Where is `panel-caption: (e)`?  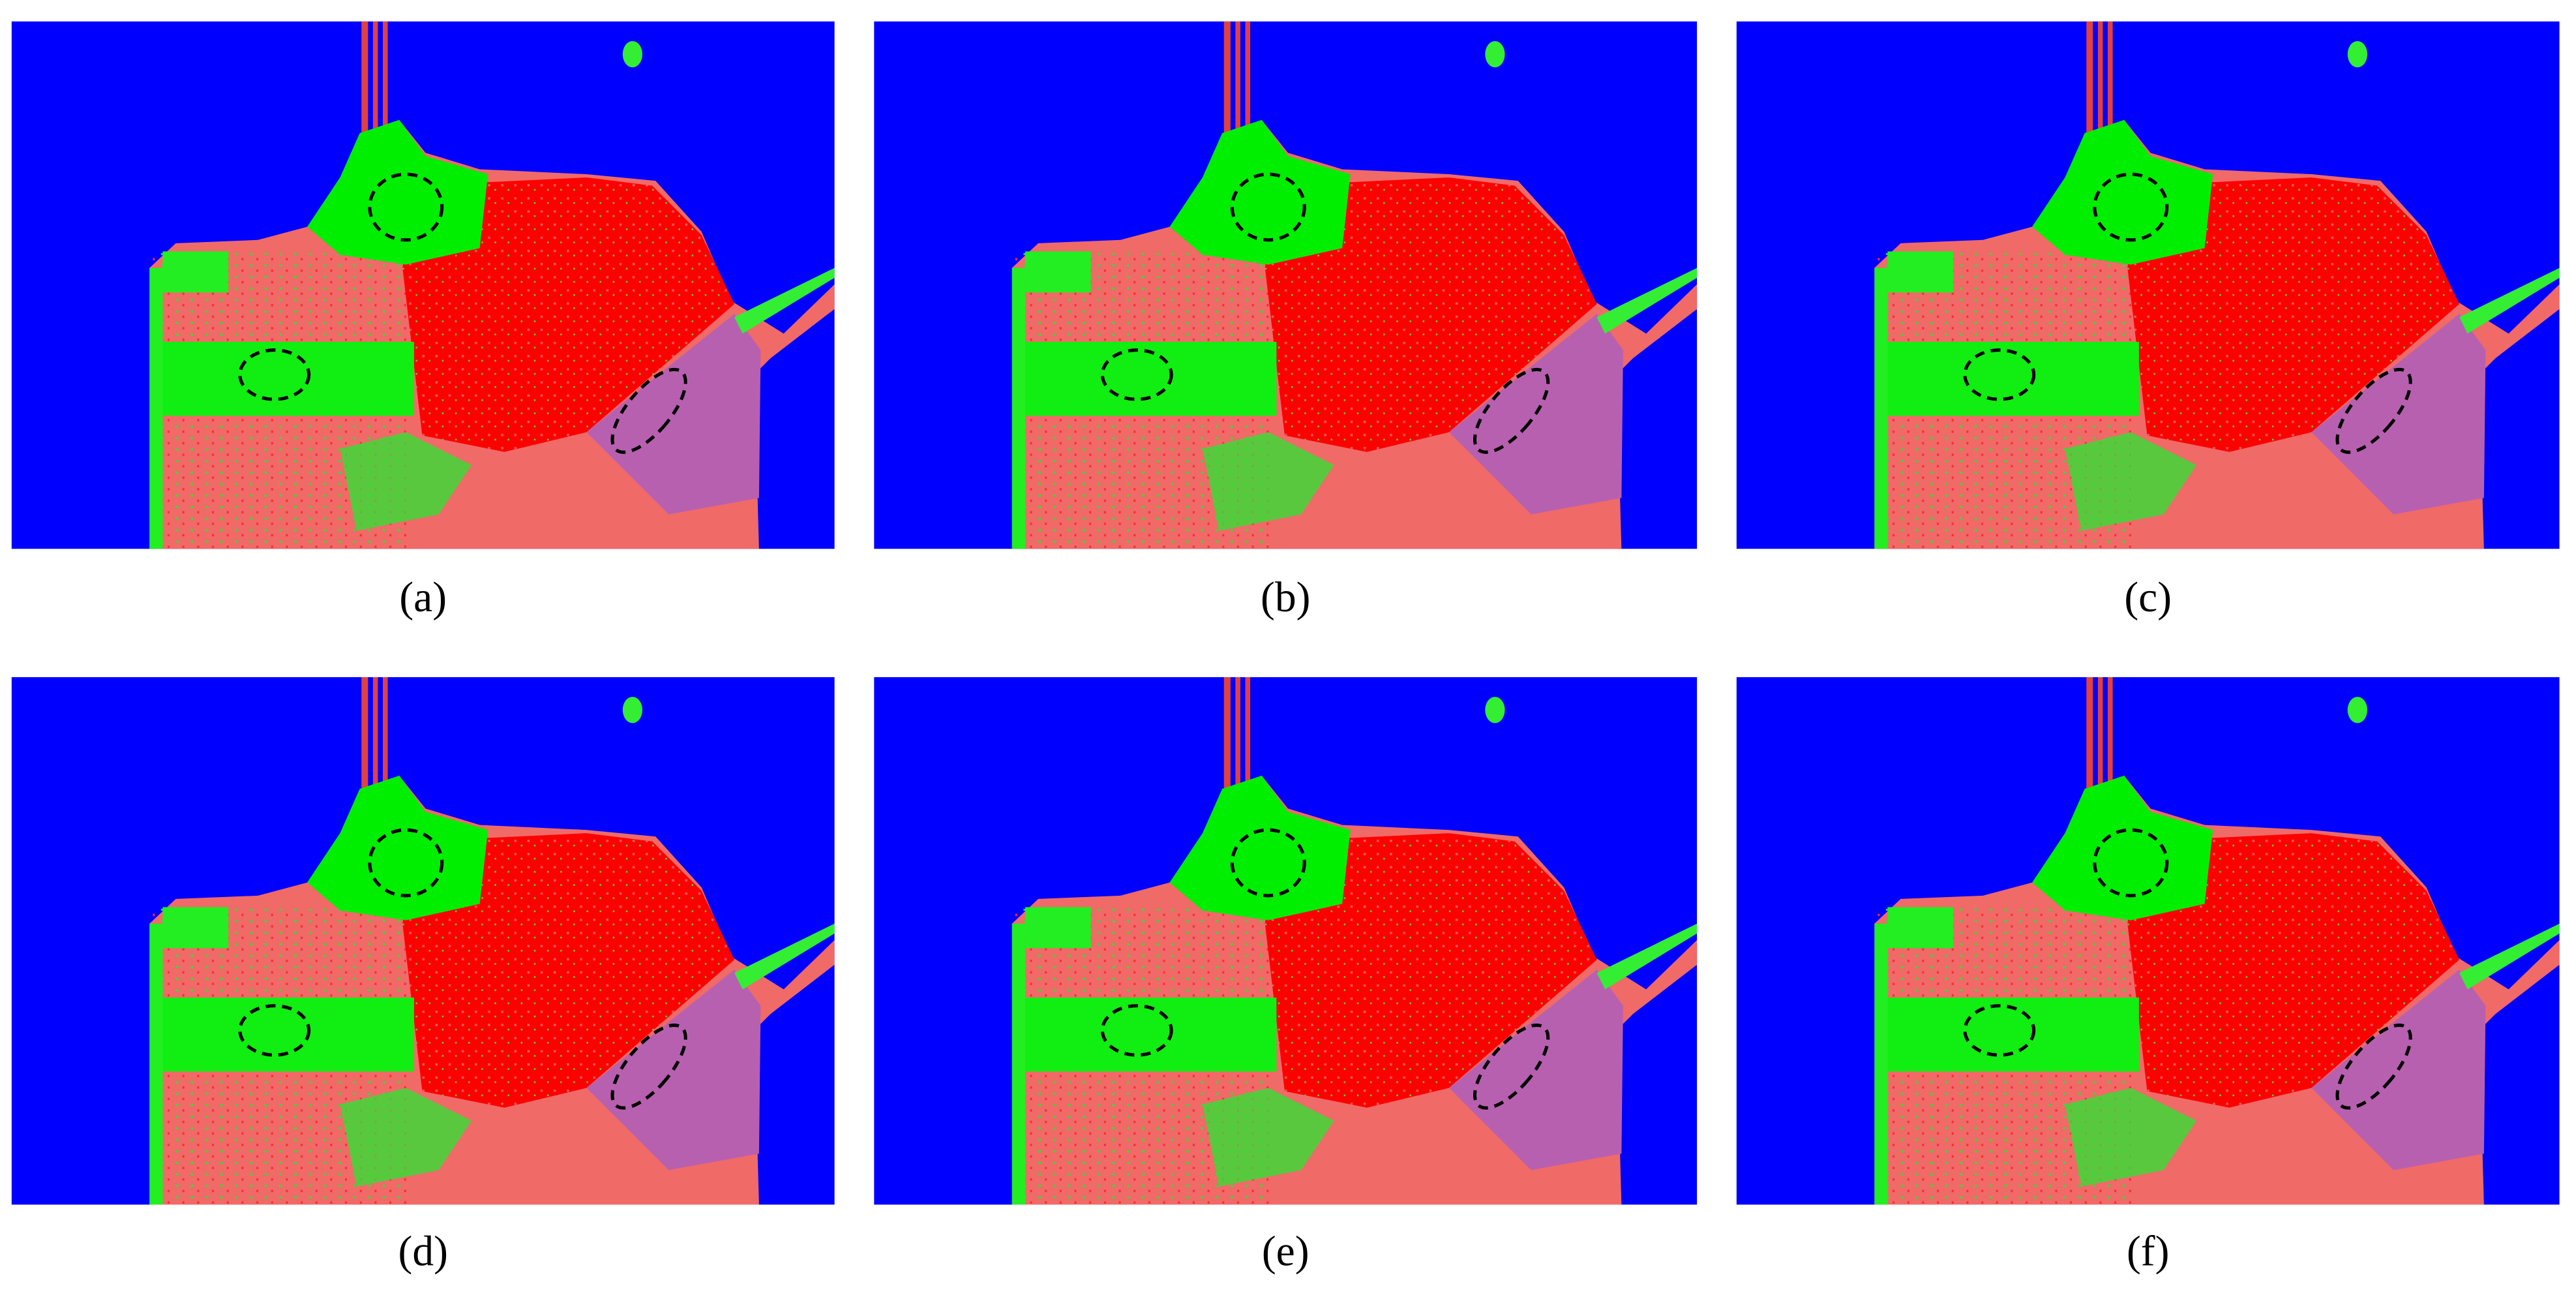 panel-caption: (e) is located at coordinates (1286, 1251).